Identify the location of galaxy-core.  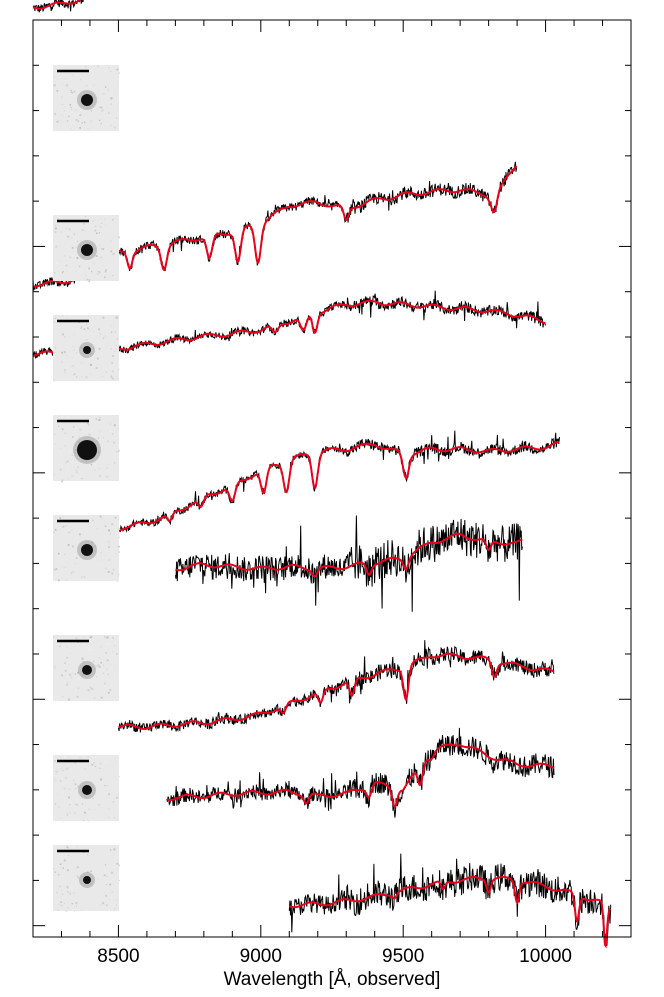
(87, 100).